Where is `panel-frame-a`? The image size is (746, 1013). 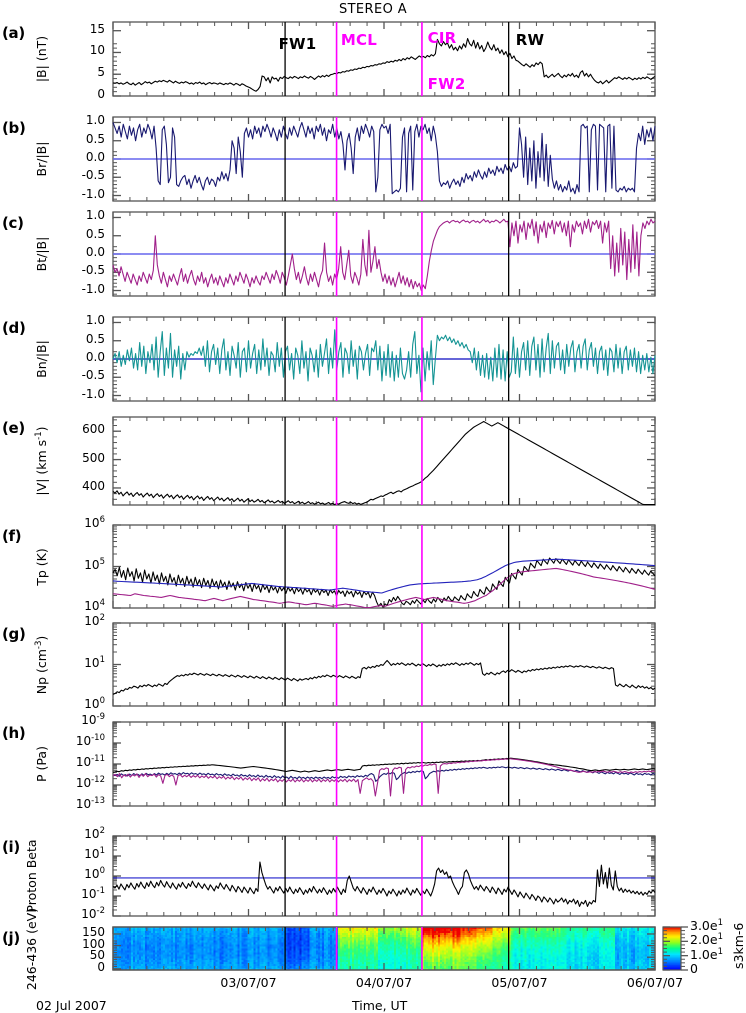
panel-frame-a is located at coordinates (384, 59).